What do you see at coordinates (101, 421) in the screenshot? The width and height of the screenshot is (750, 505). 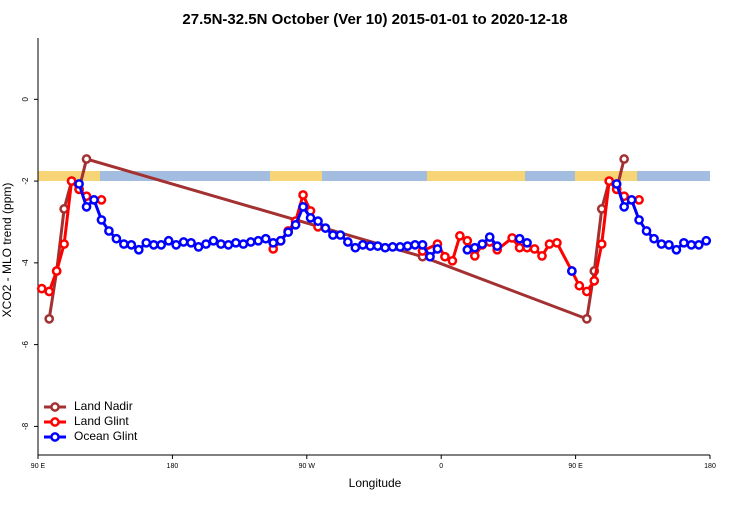 I see `legend-label: Land Glint` at bounding box center [101, 421].